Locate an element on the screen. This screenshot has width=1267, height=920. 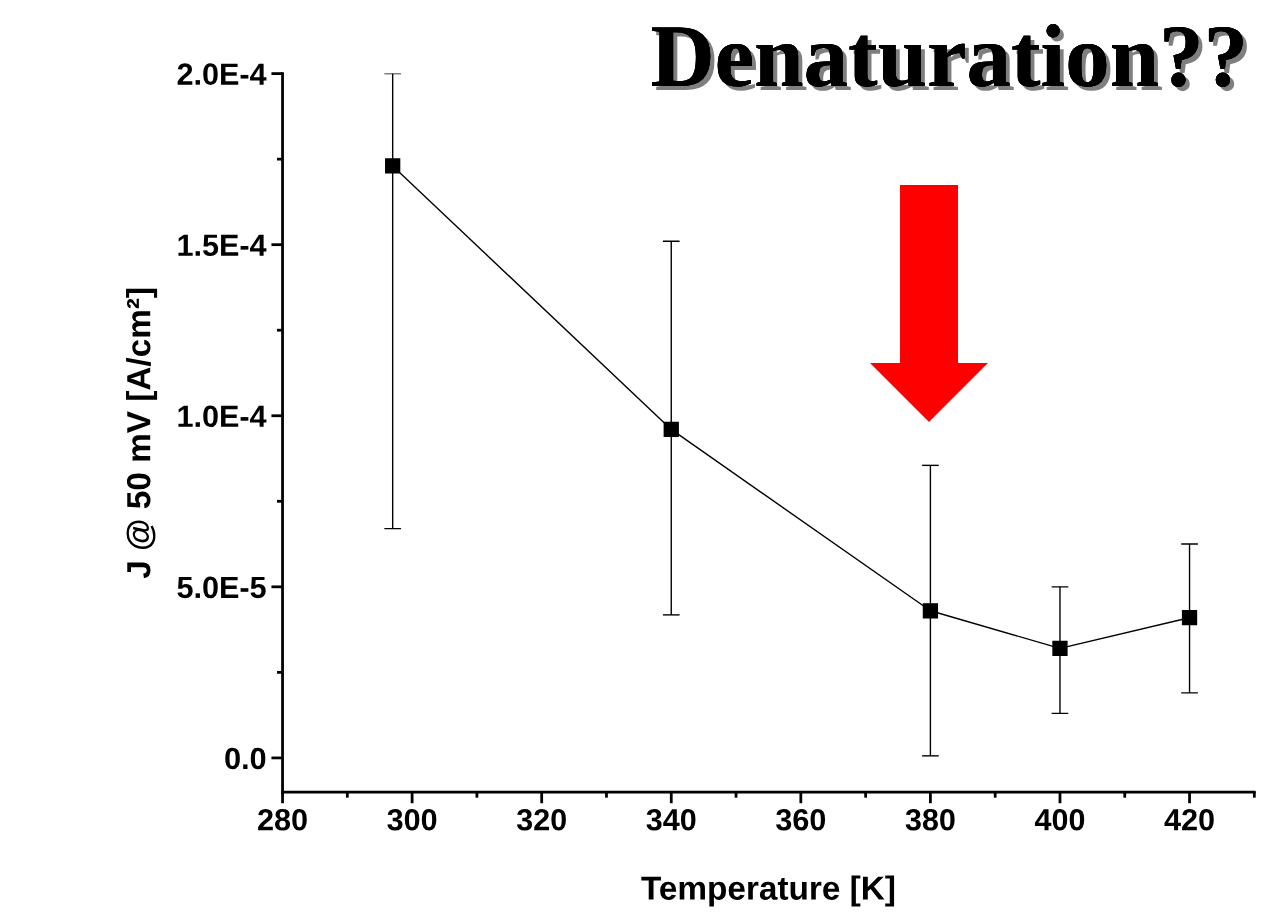
x-tick-label: 420 is located at coordinates (1189, 819).